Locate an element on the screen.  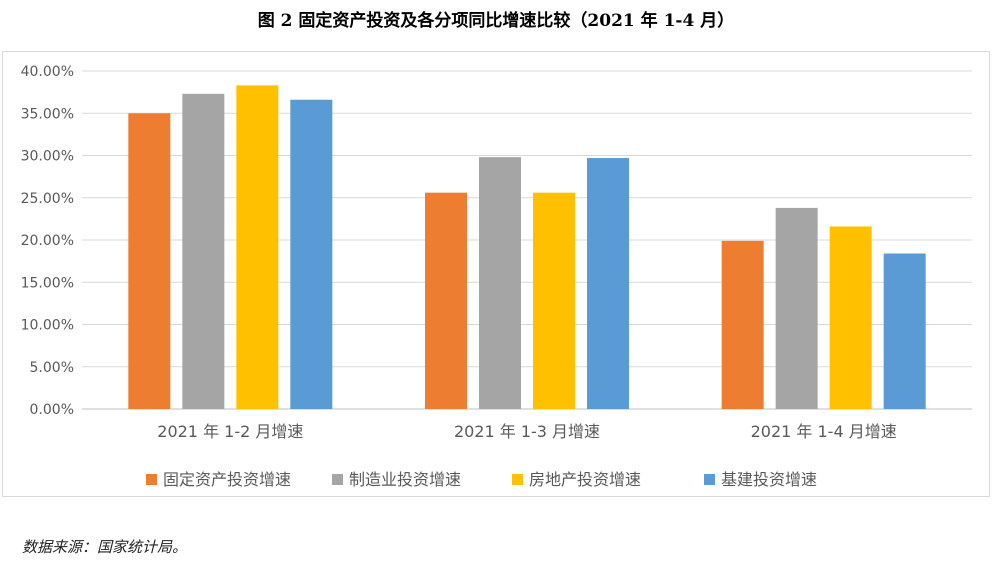
data-source-note: 数据来源：国家统计局。 is located at coordinates (105, 547).